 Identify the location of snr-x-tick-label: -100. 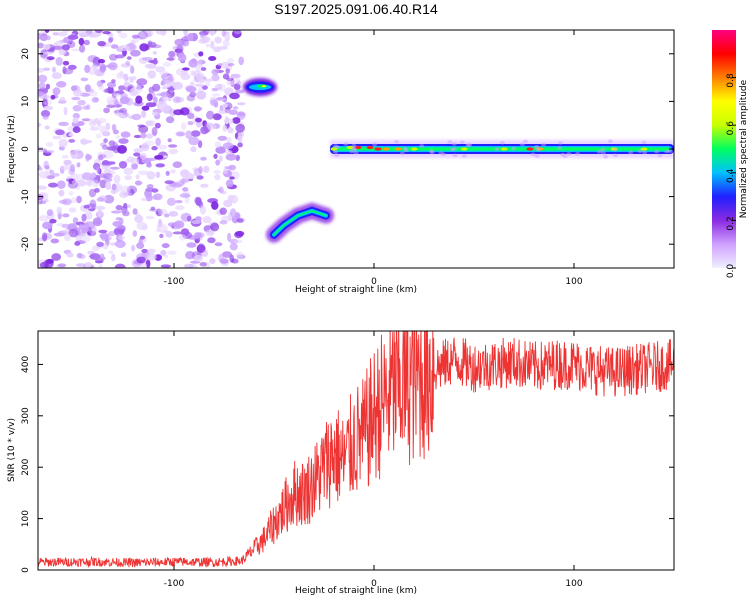
(174, 584).